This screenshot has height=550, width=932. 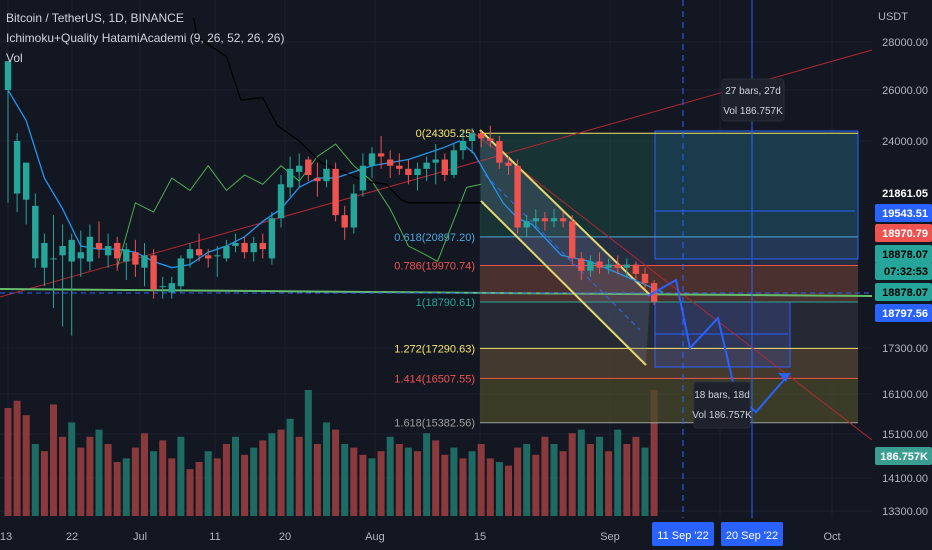 What do you see at coordinates (445, 134) in the screenshot?
I see `fib-label: 0(24305.25)` at bounding box center [445, 134].